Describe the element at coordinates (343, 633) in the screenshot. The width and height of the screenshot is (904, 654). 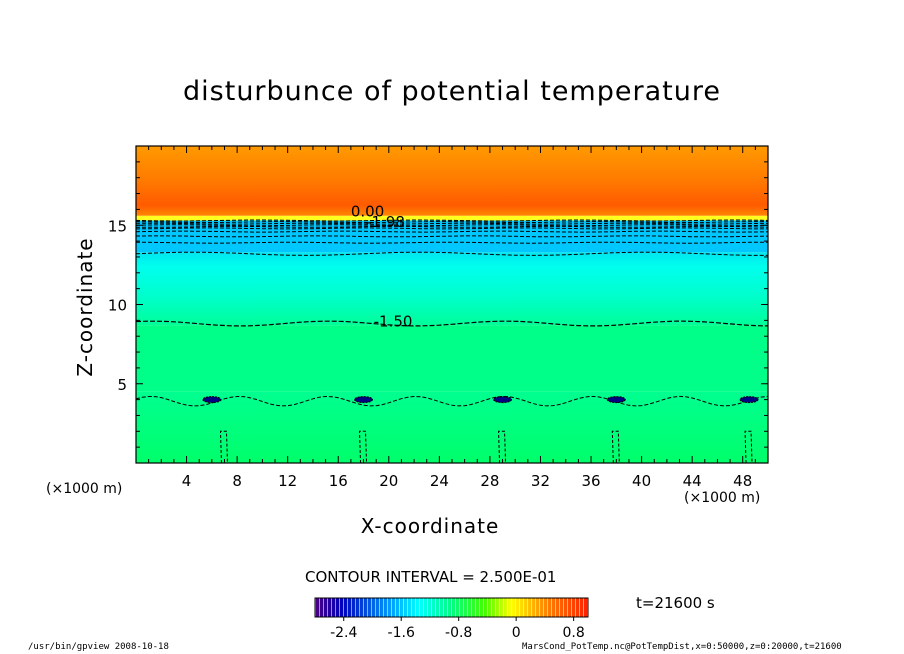
I see `colorbar-tick-label: -2.4` at that location.